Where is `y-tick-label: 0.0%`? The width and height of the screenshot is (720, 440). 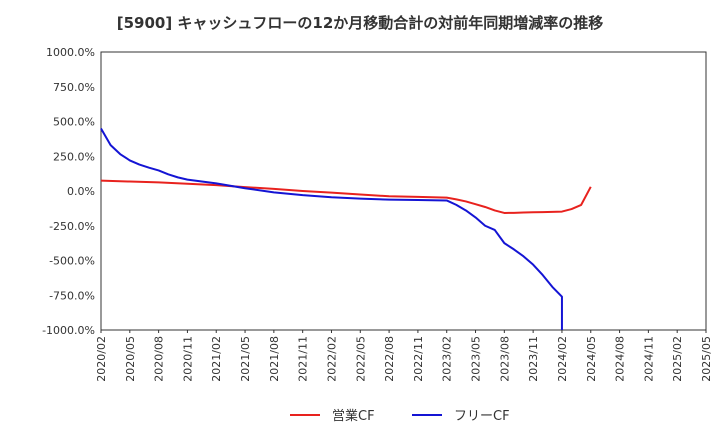
y-tick-label: 0.0% is located at coordinates (81, 191).